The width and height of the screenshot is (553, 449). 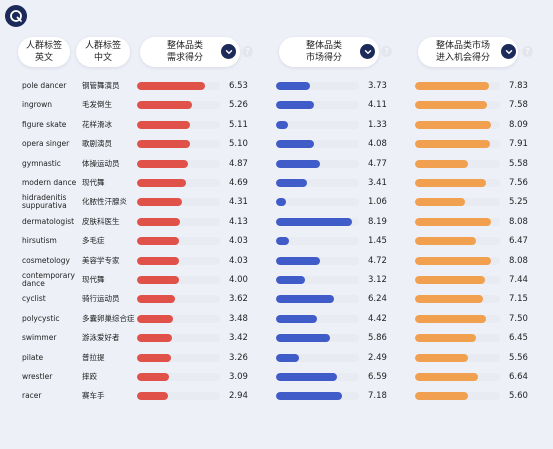 What do you see at coordinates (377, 377) in the screenshot?
I see `market-score-value: 6.59` at bounding box center [377, 377].